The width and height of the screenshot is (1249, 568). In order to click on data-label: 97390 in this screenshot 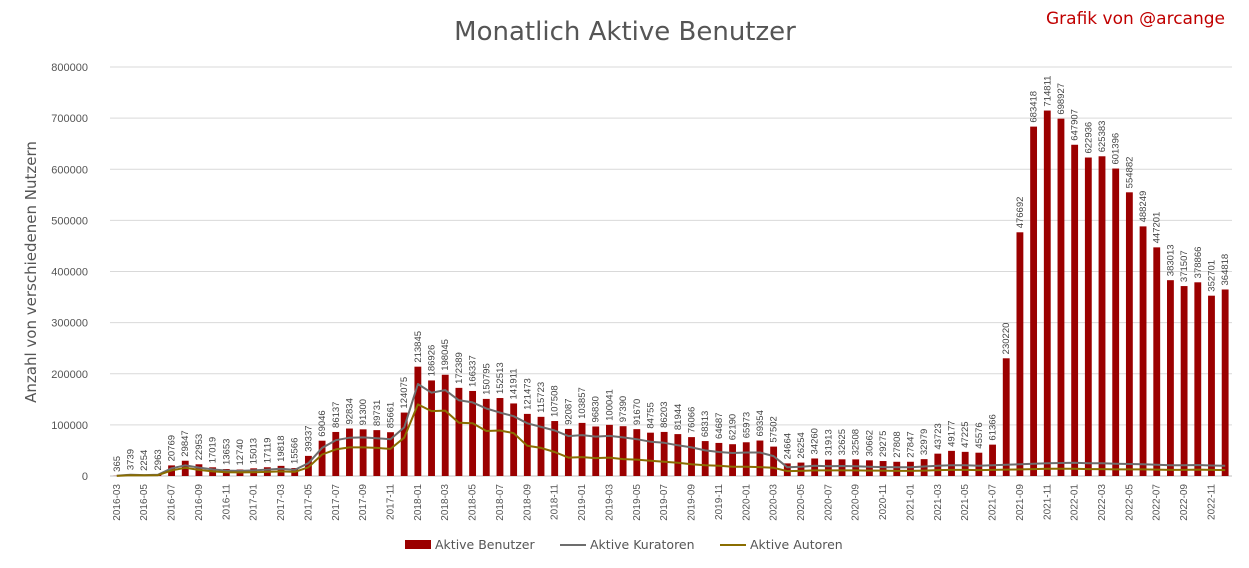, I will do `click(623, 409)`.